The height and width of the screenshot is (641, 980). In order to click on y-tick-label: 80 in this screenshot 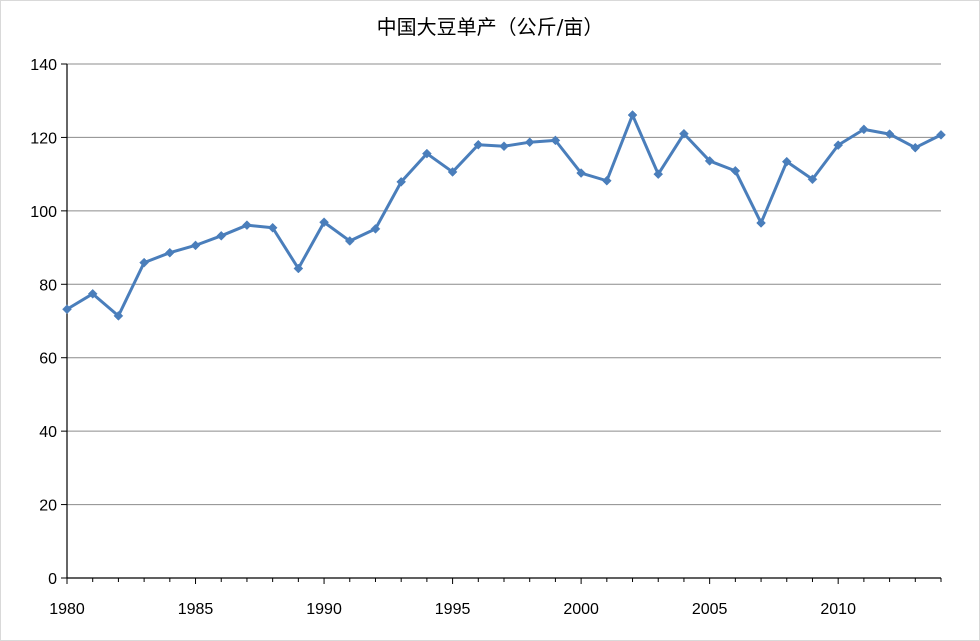, I will do `click(48, 285)`.